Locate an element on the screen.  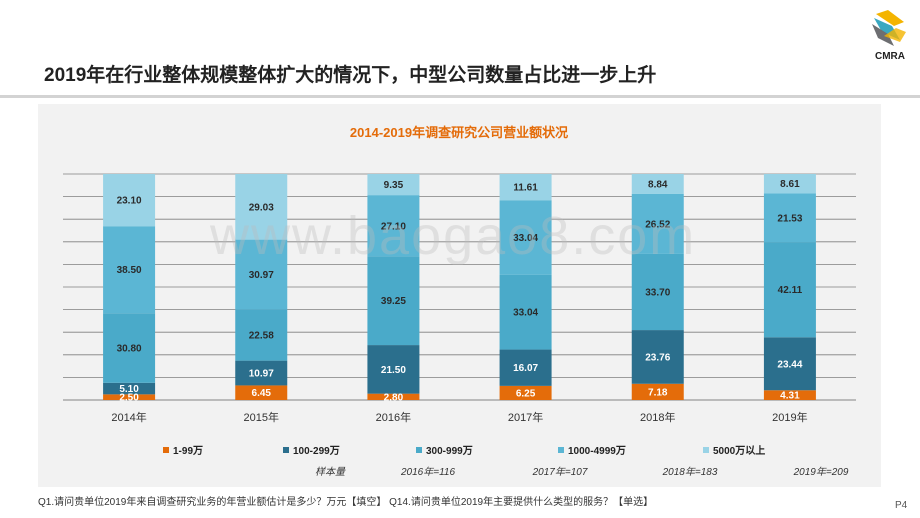
x-tick-label: 2017年 is located at coordinates (525, 417).